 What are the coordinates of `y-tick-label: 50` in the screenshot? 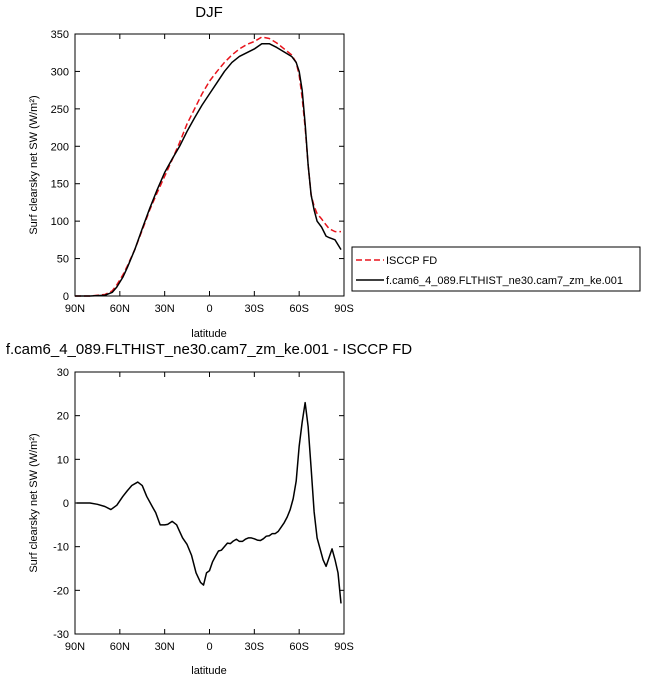 It's located at (63, 260).